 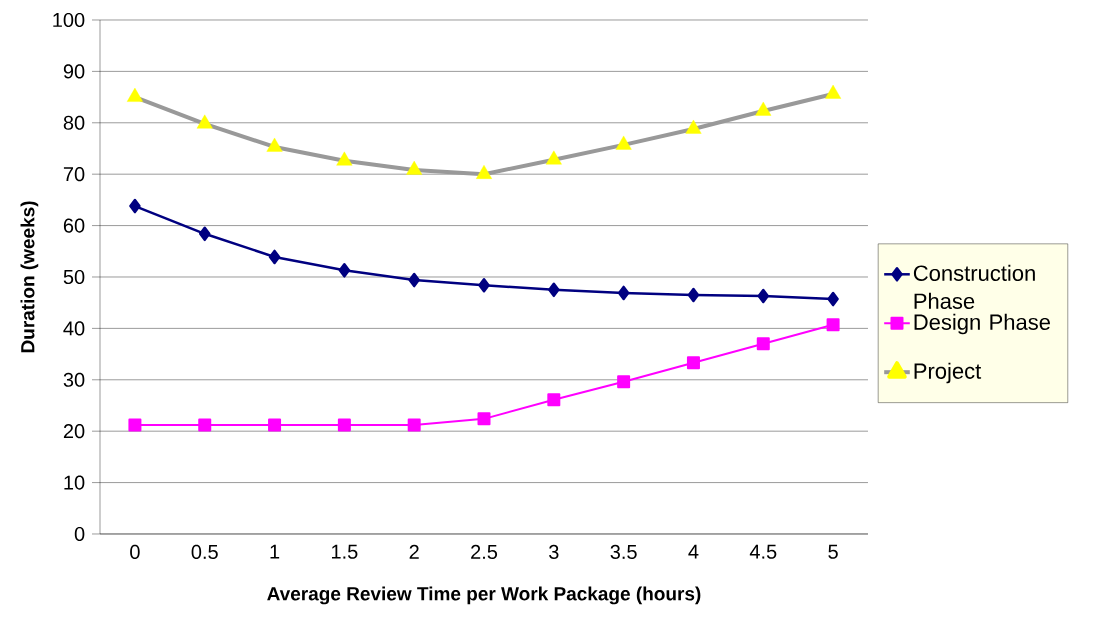 What do you see at coordinates (974, 286) in the screenshot?
I see `legend-label: Construction Phase` at bounding box center [974, 286].